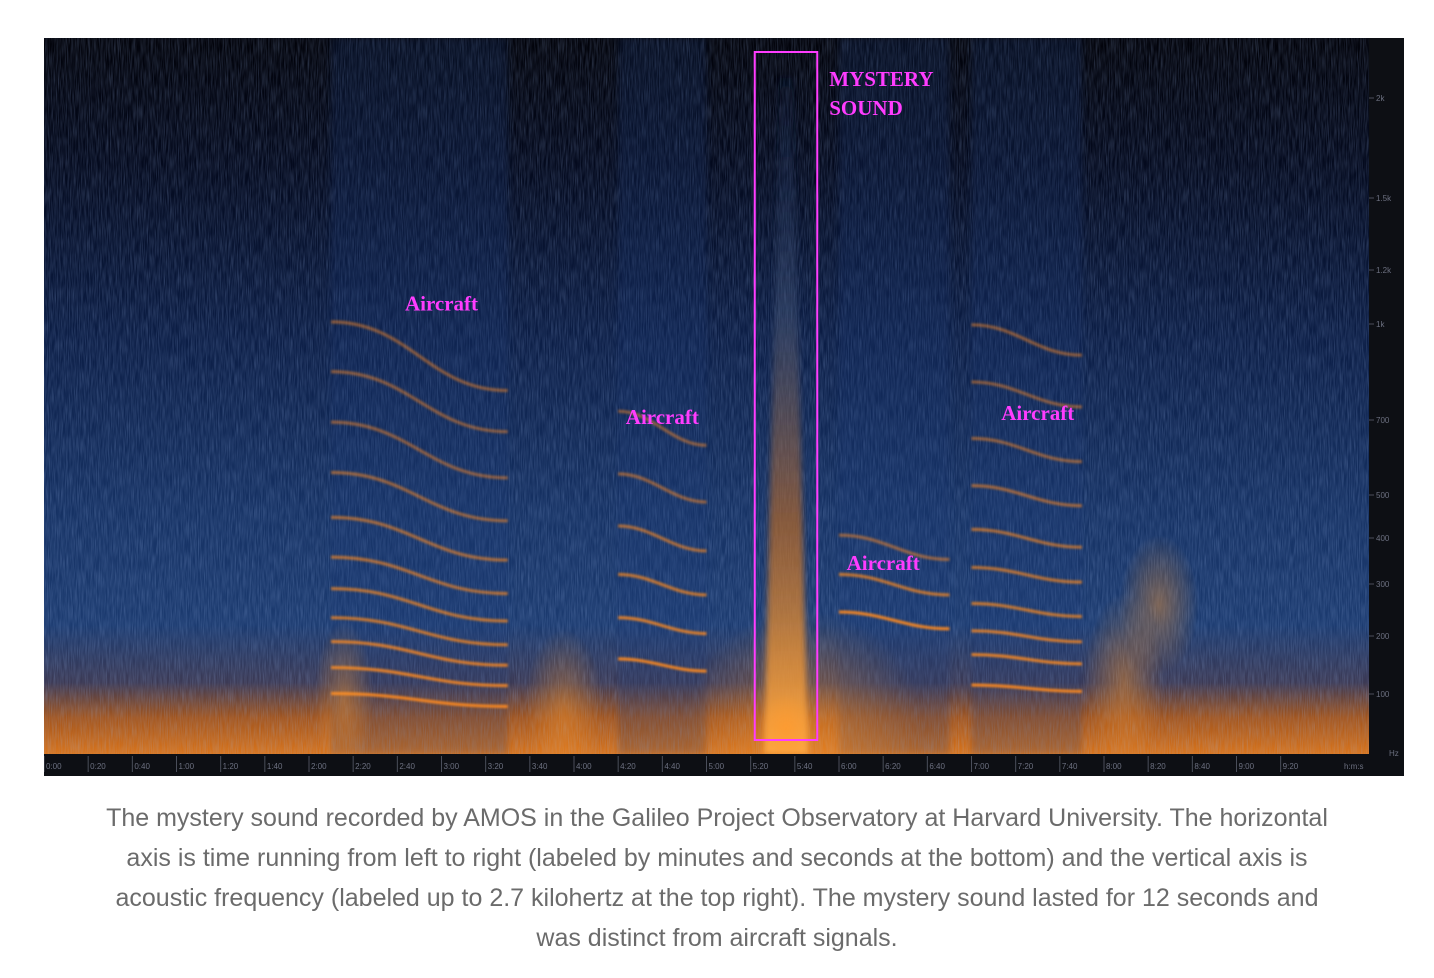  Describe the element at coordinates (662, 396) in the screenshot. I see `aircraft-noise-band` at that location.